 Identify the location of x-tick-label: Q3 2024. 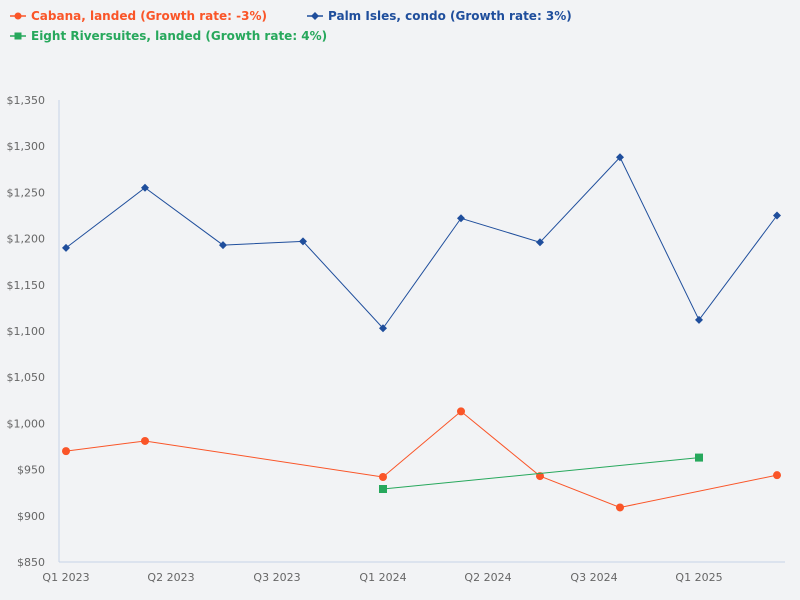
(593, 577).